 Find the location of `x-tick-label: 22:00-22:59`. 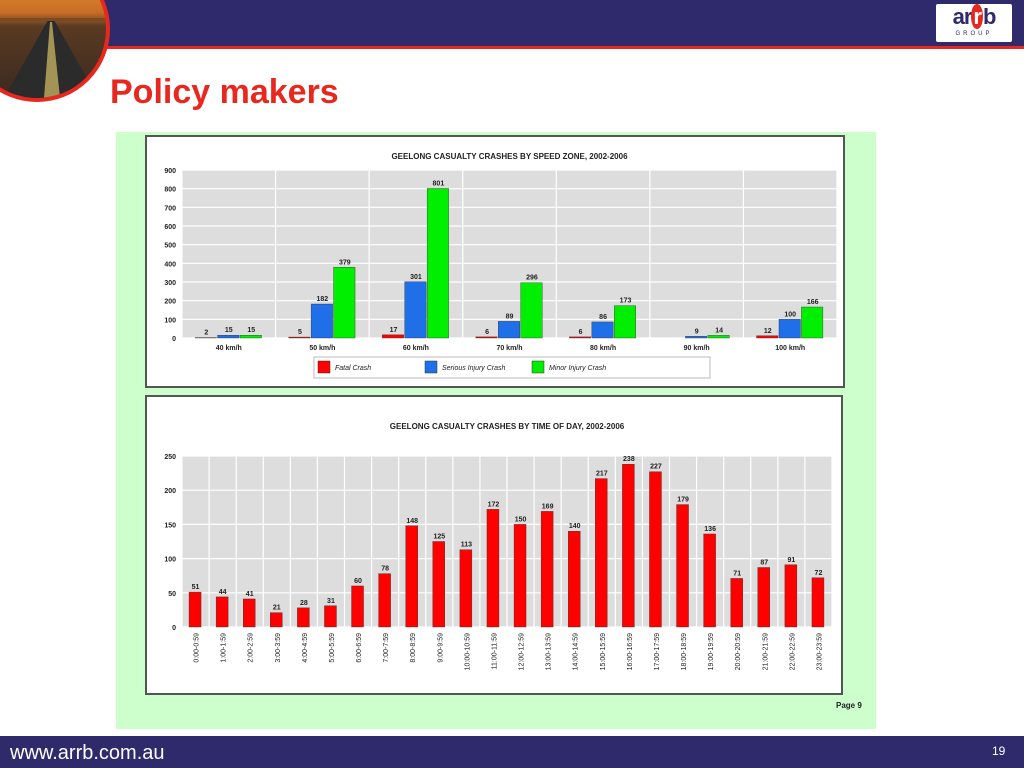

x-tick-label: 22:00-22:59 is located at coordinates (792, 651).